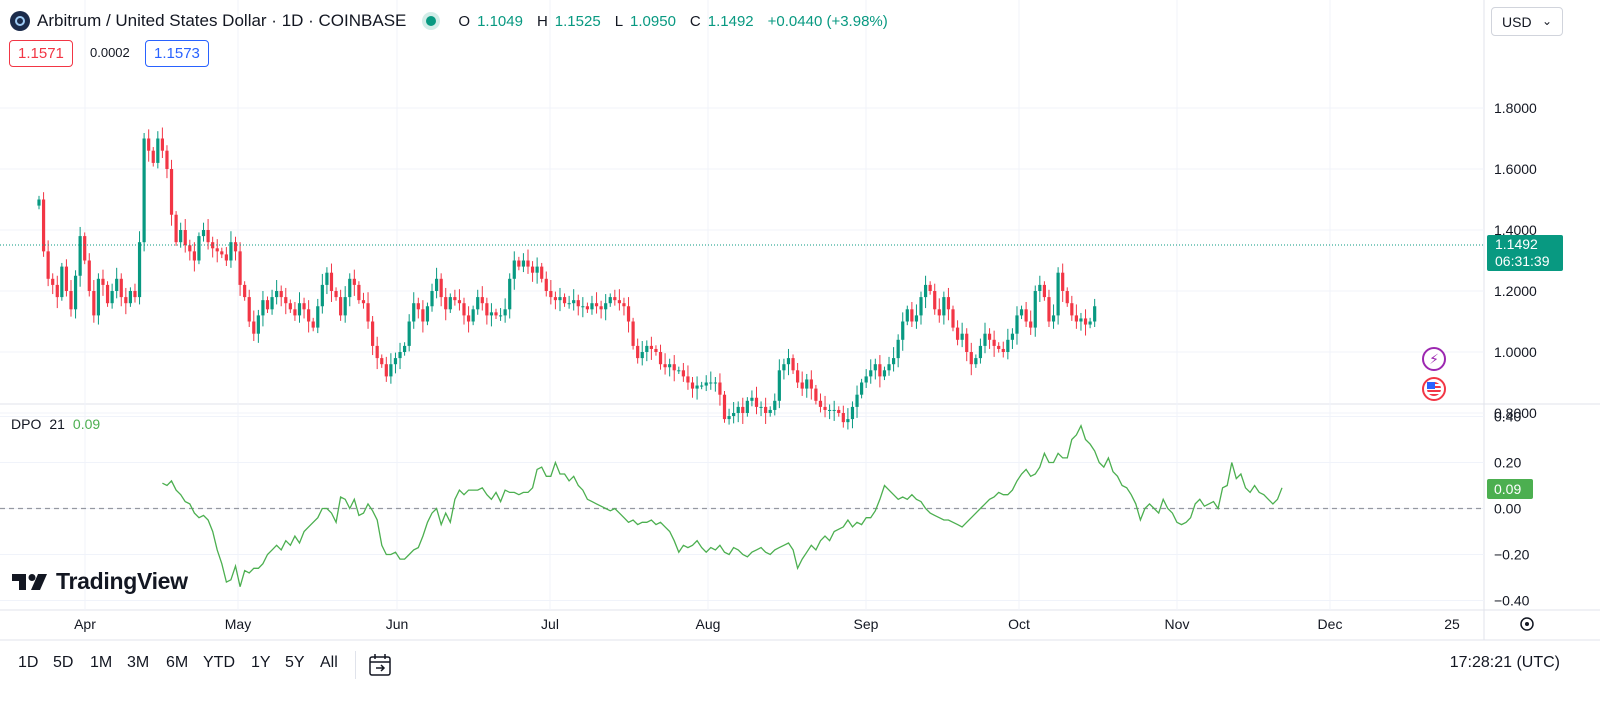 This screenshot has width=1600, height=701. What do you see at coordinates (1515, 108) in the screenshot?
I see `y-tick-label: 1.8000` at bounding box center [1515, 108].